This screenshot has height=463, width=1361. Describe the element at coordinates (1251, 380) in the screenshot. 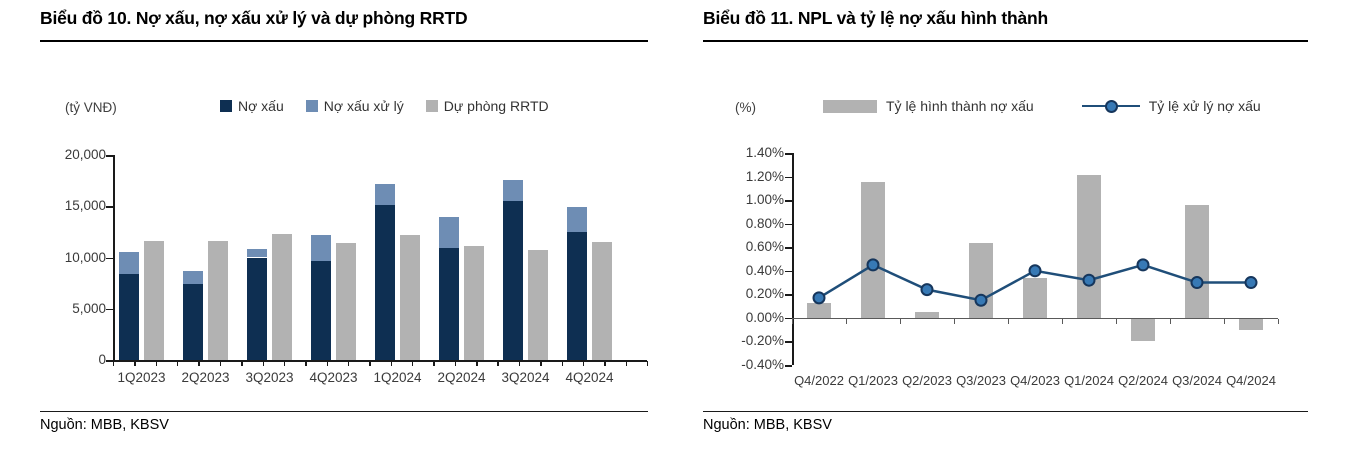

I see `x-axis-label: Q4/2024` at that location.